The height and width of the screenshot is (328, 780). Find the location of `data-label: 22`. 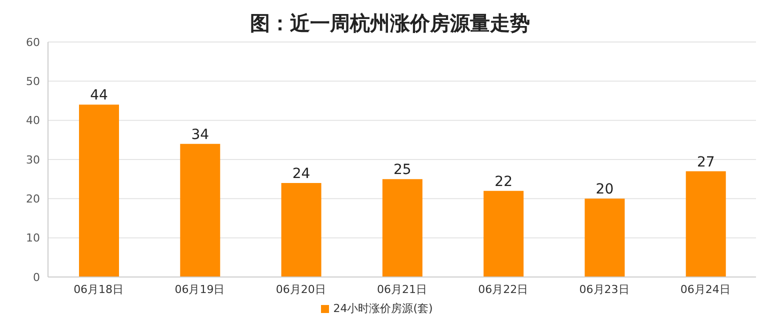

data-label: 22 is located at coordinates (503, 182).